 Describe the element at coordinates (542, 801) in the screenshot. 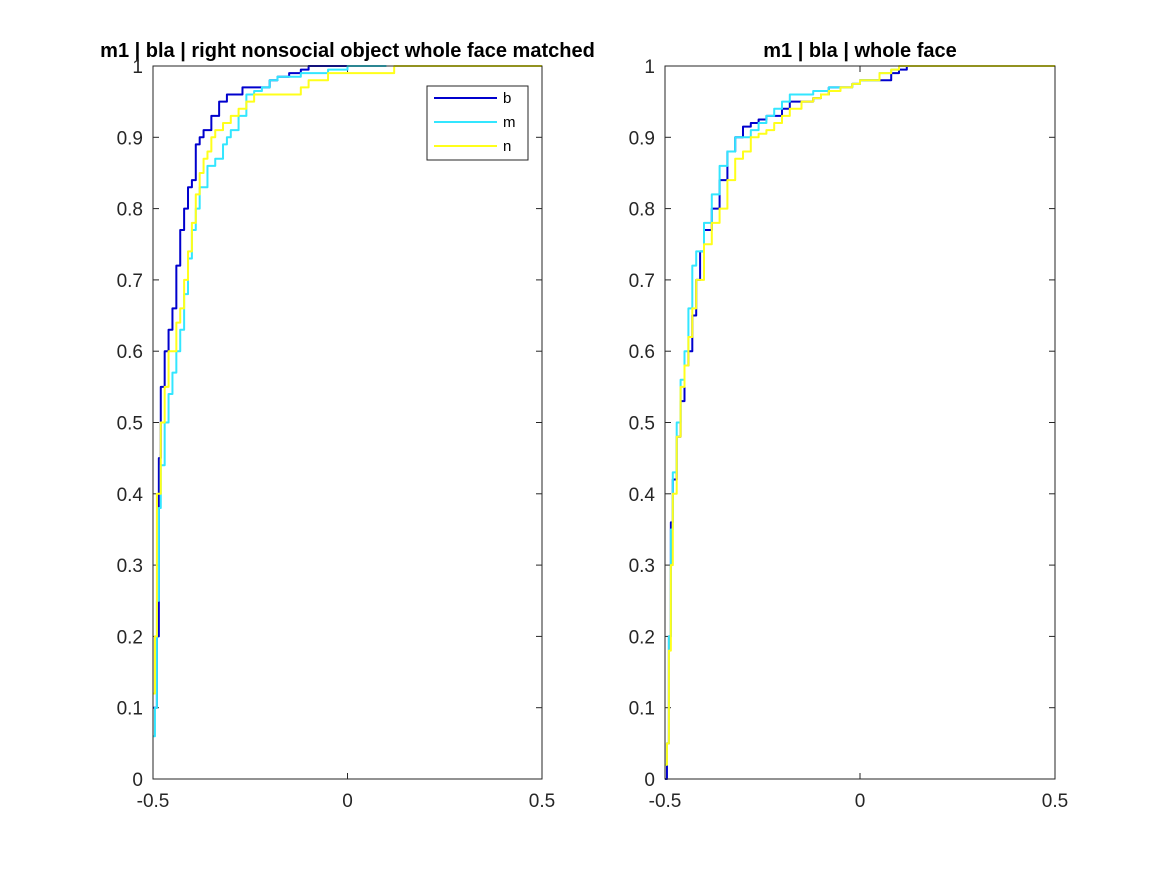

I see `left-plot-xtick-label: 0.5` at that location.